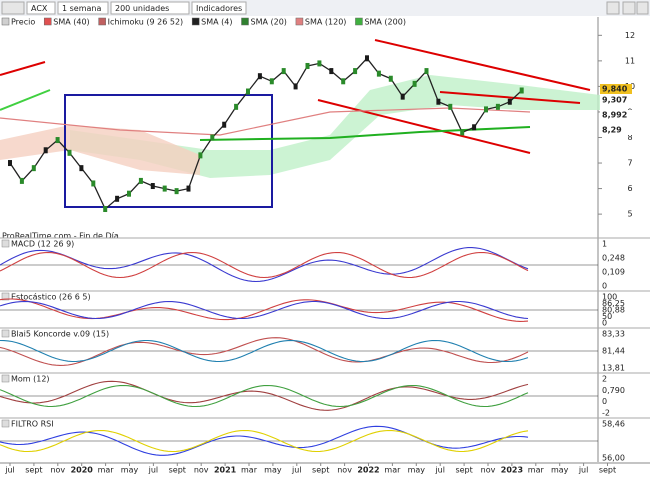 This screenshot has width=650, height=482. I want to click on panel-title: Mom (12), so click(30, 379).